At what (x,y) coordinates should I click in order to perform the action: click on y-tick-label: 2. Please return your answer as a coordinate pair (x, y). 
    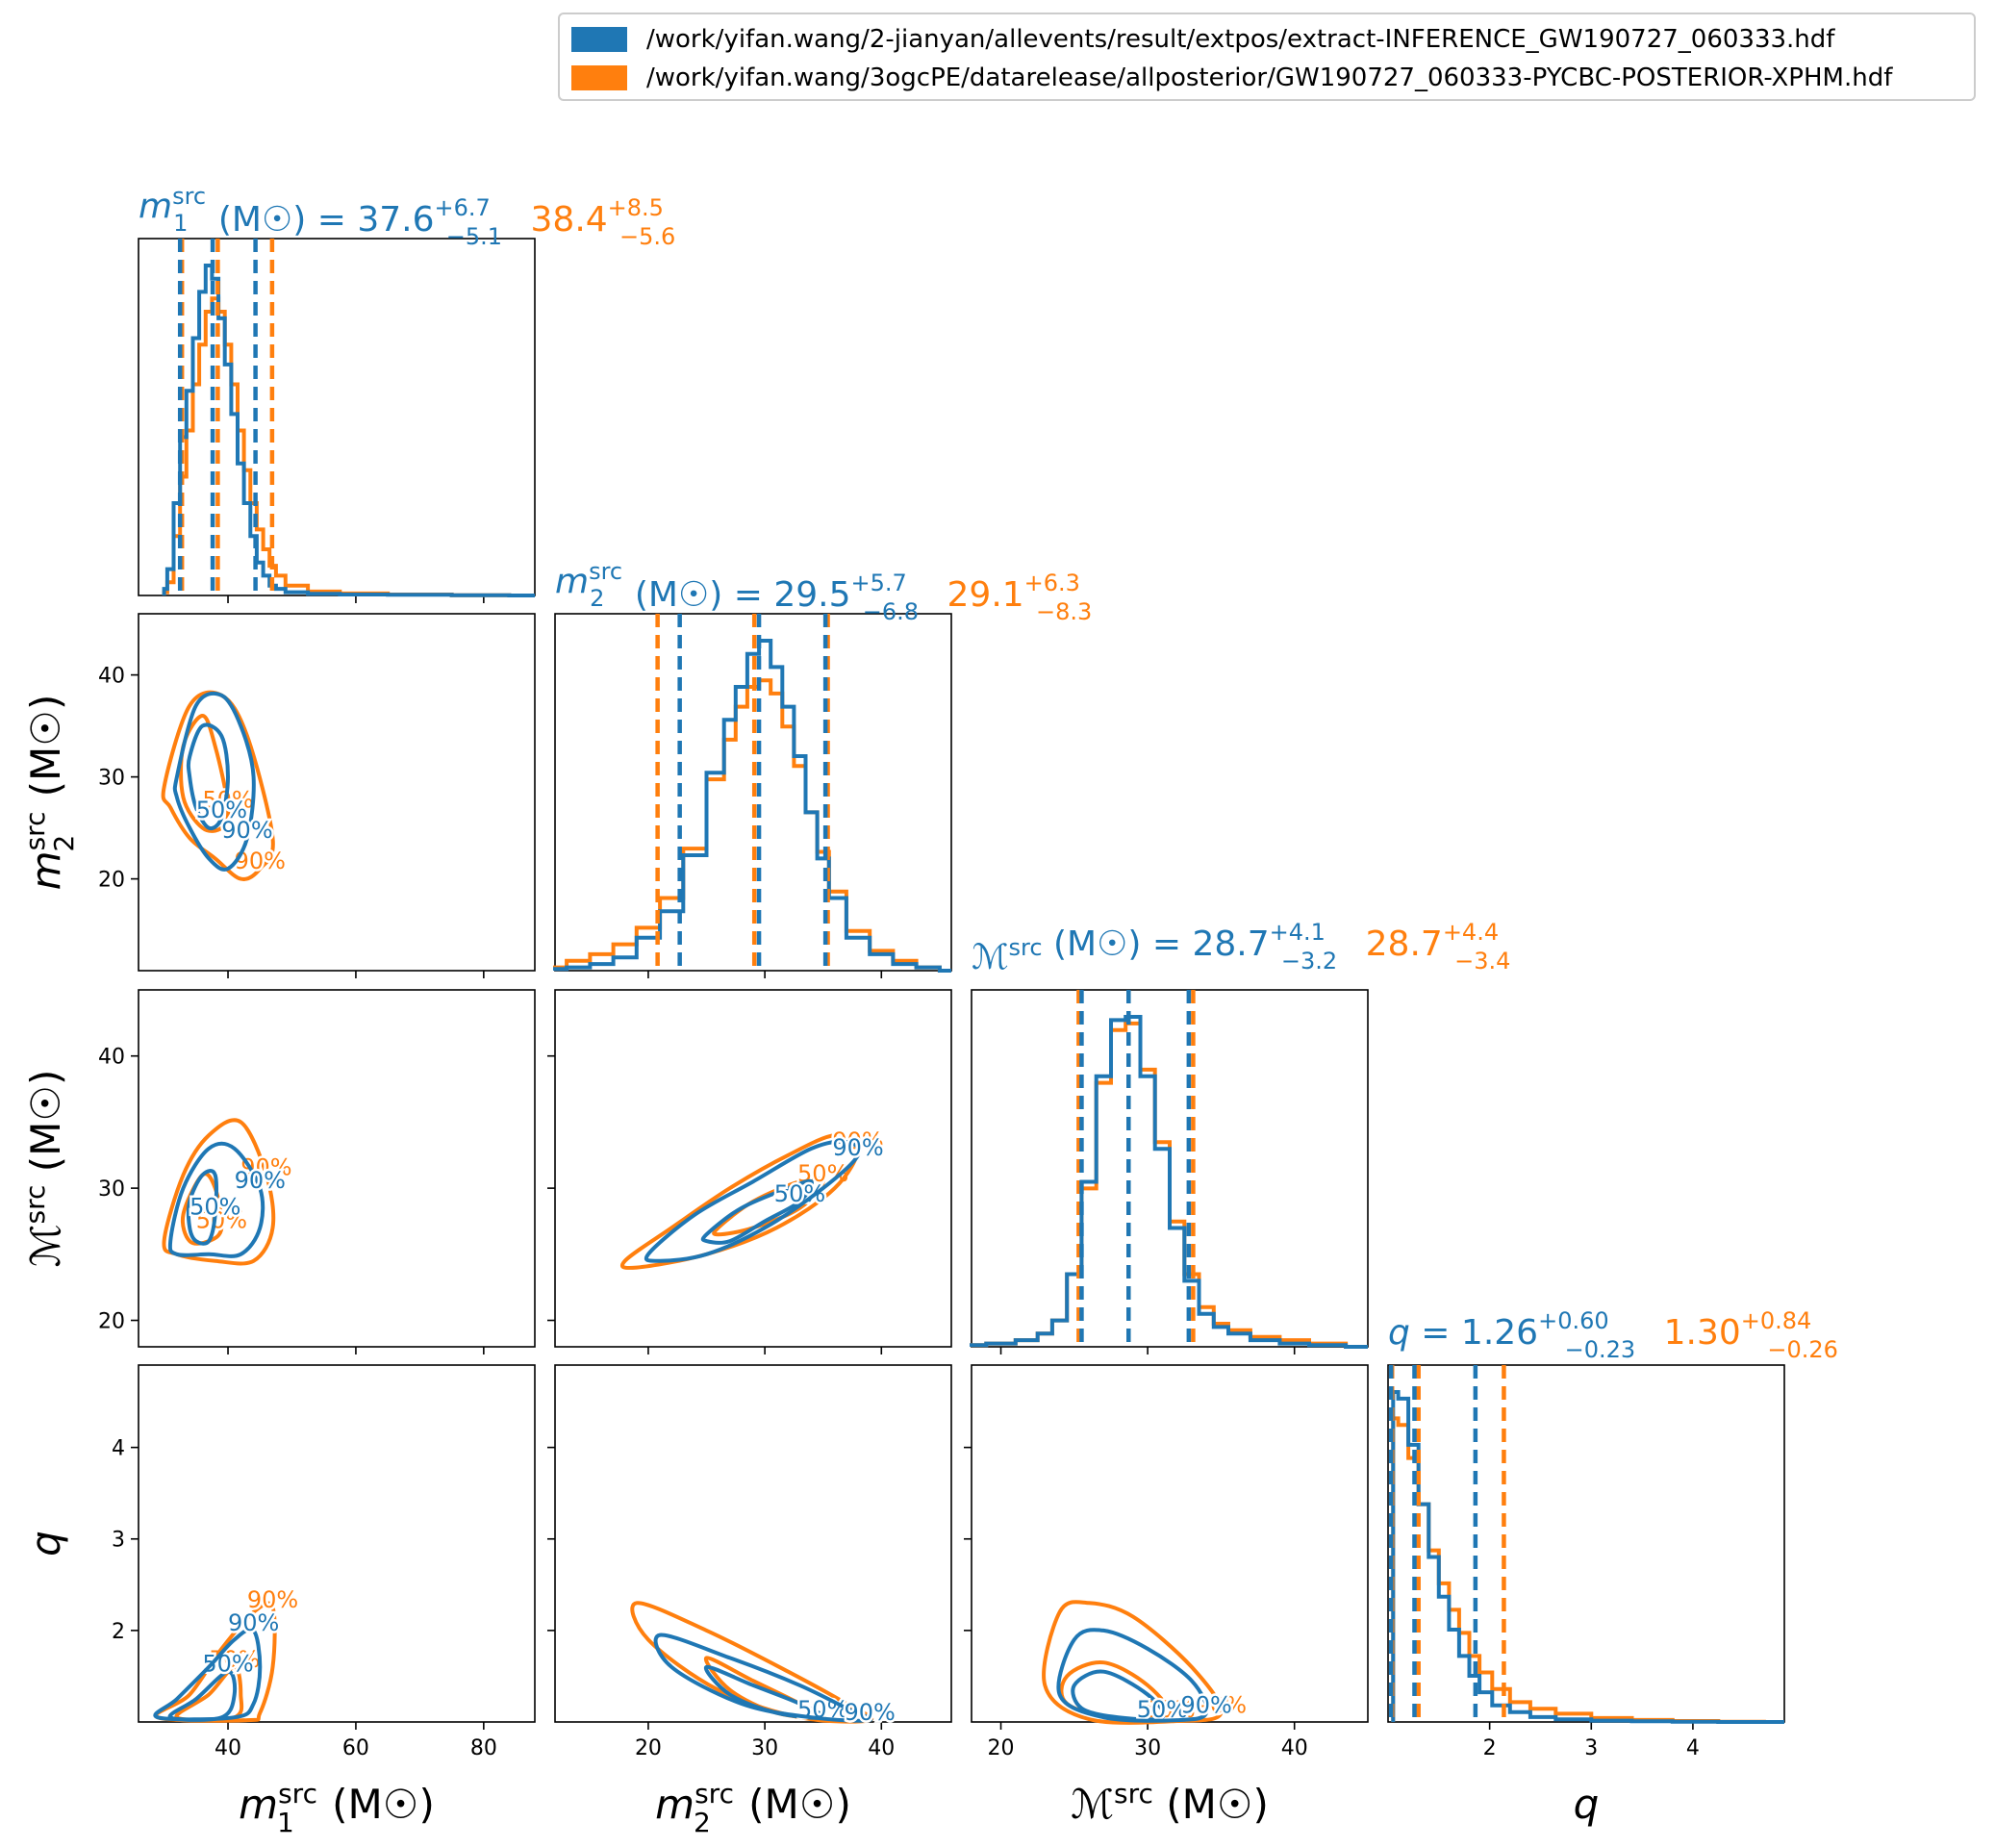
    Looking at the image, I should click on (118, 1632).